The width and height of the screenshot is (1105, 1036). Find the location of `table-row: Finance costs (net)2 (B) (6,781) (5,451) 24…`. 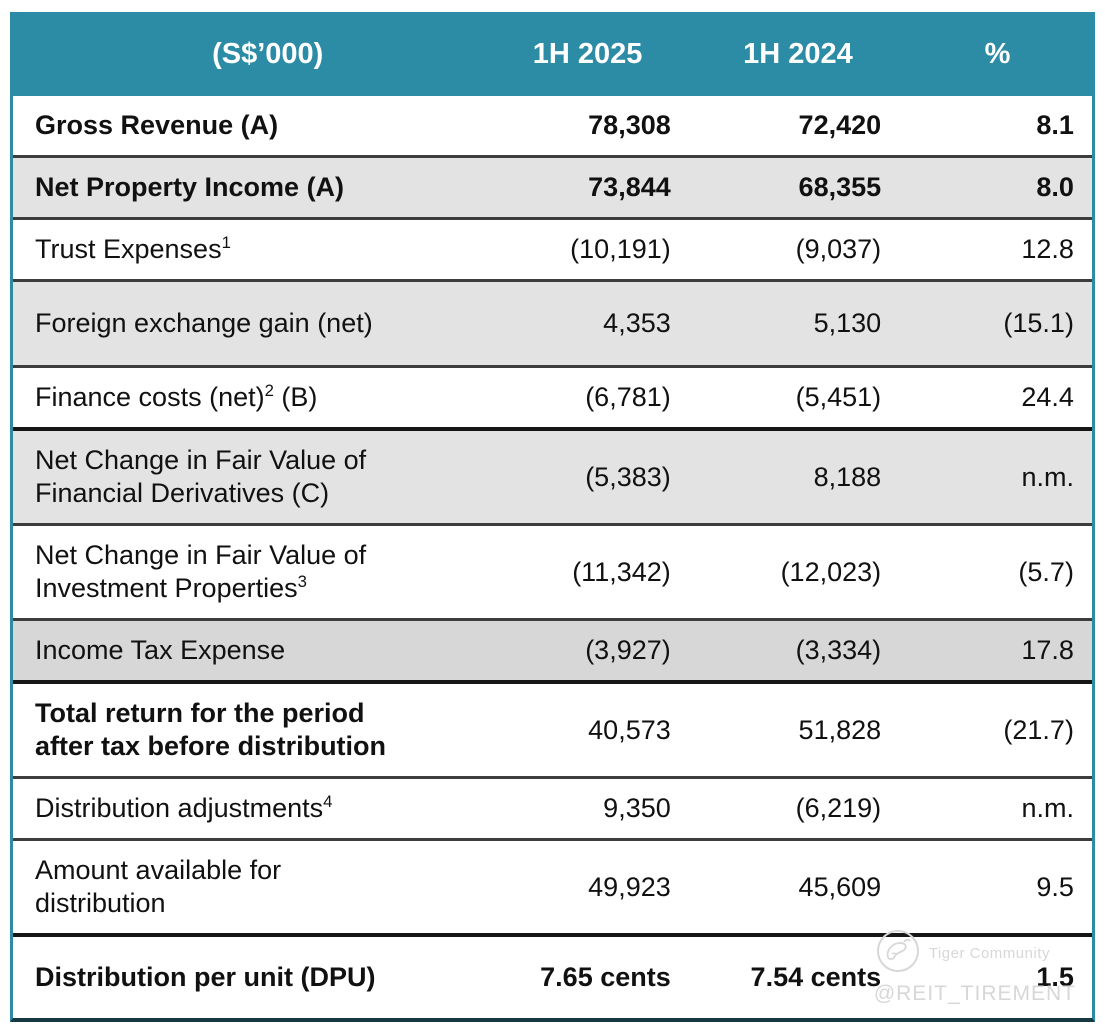

table-row: Finance costs (net)2 (B) (6,781) (5,451) 24… is located at coordinates (552, 396).